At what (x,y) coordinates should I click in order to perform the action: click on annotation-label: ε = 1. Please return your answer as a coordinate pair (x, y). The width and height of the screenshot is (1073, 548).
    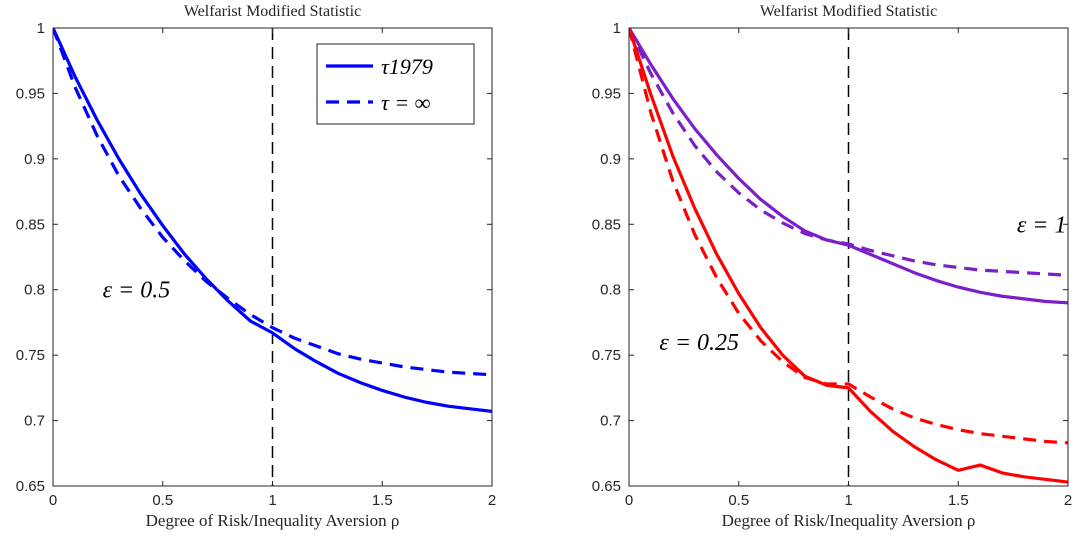
    Looking at the image, I should click on (1042, 225).